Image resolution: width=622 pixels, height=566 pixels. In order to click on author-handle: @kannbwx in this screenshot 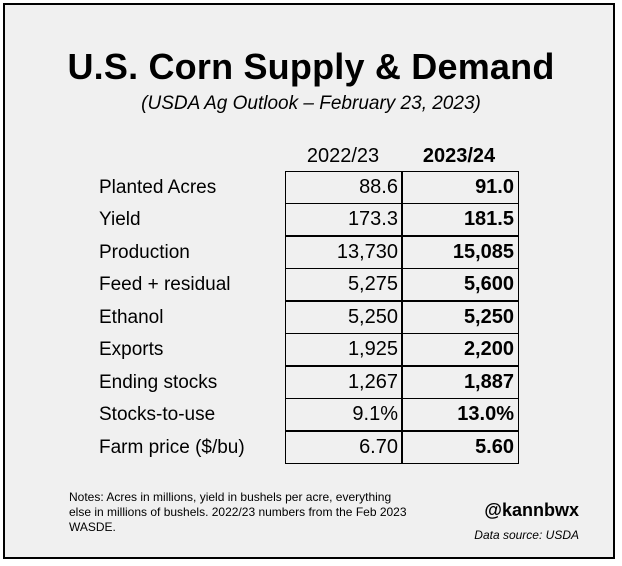, I will do `click(531, 510)`.